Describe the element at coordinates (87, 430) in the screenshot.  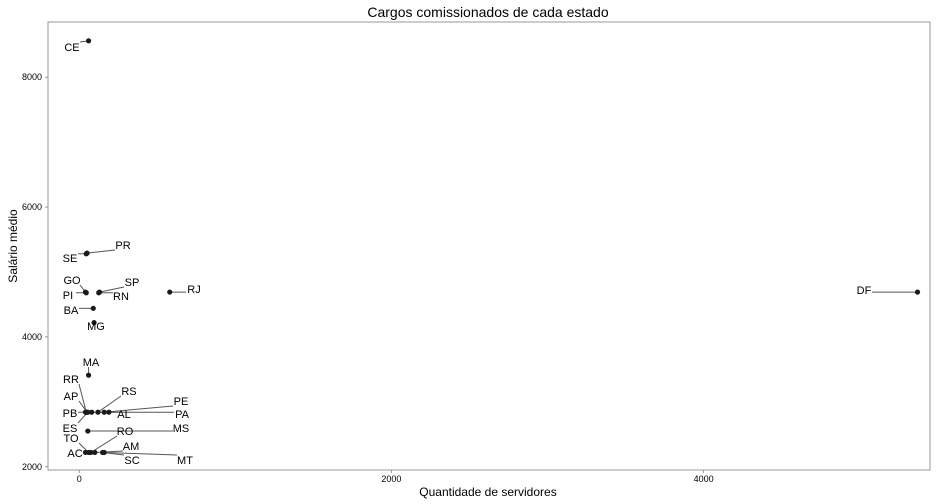
I see `data-point-ms` at that location.